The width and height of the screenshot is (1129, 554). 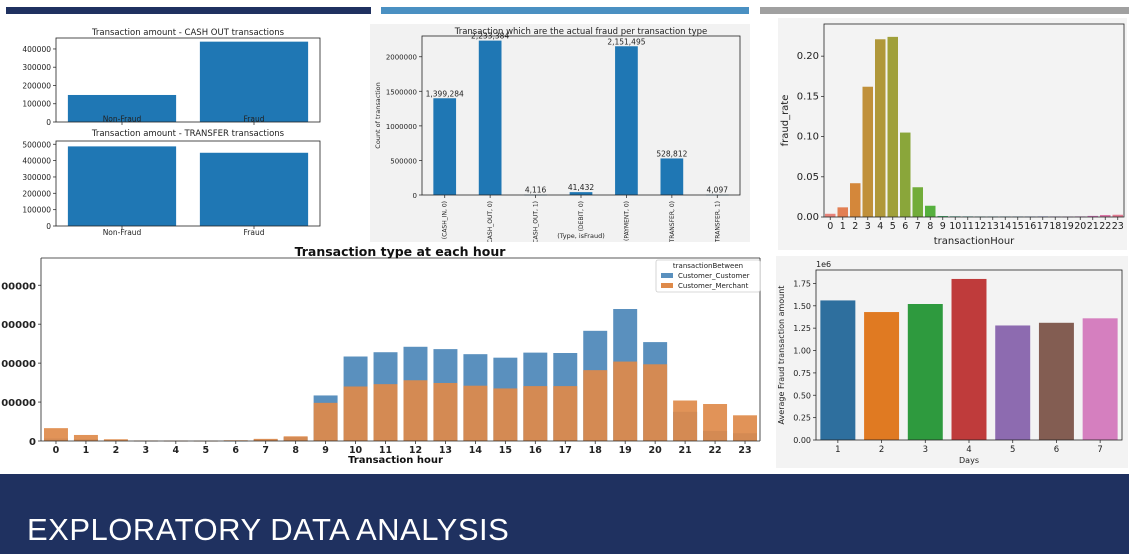 I want to click on svg-fraudtype-xtick-label: (CASH_IN, 0), so click(x=445, y=220).